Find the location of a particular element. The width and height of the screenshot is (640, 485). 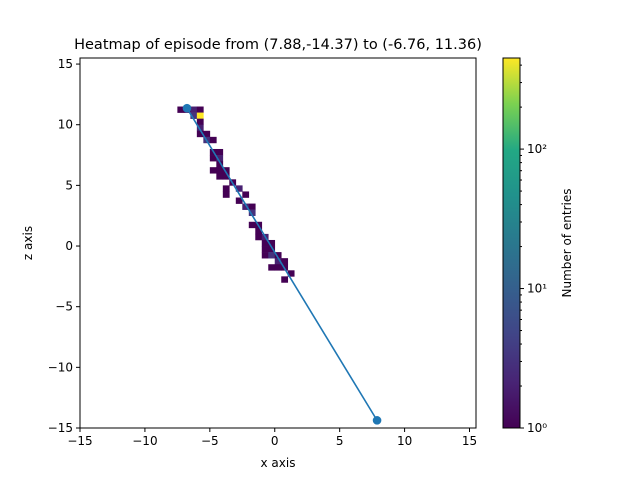

x-axis-label: x axis is located at coordinates (278, 463).